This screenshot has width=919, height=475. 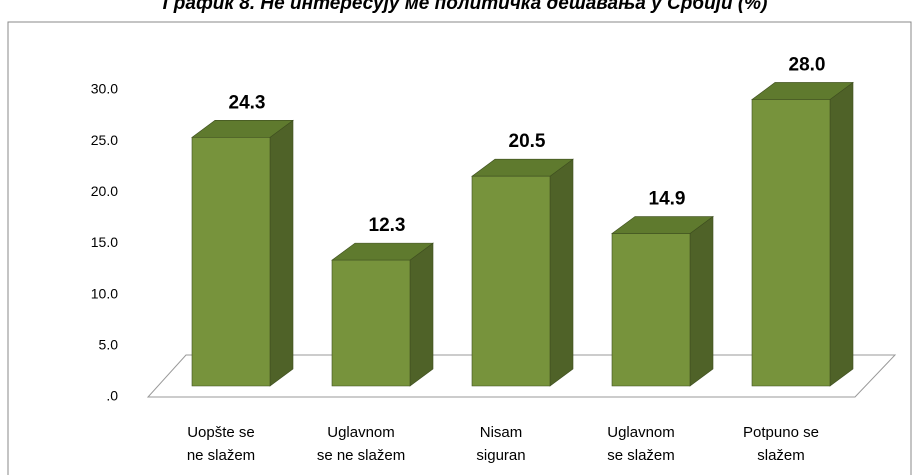 I want to click on data-label: 14.9, so click(x=667, y=199).